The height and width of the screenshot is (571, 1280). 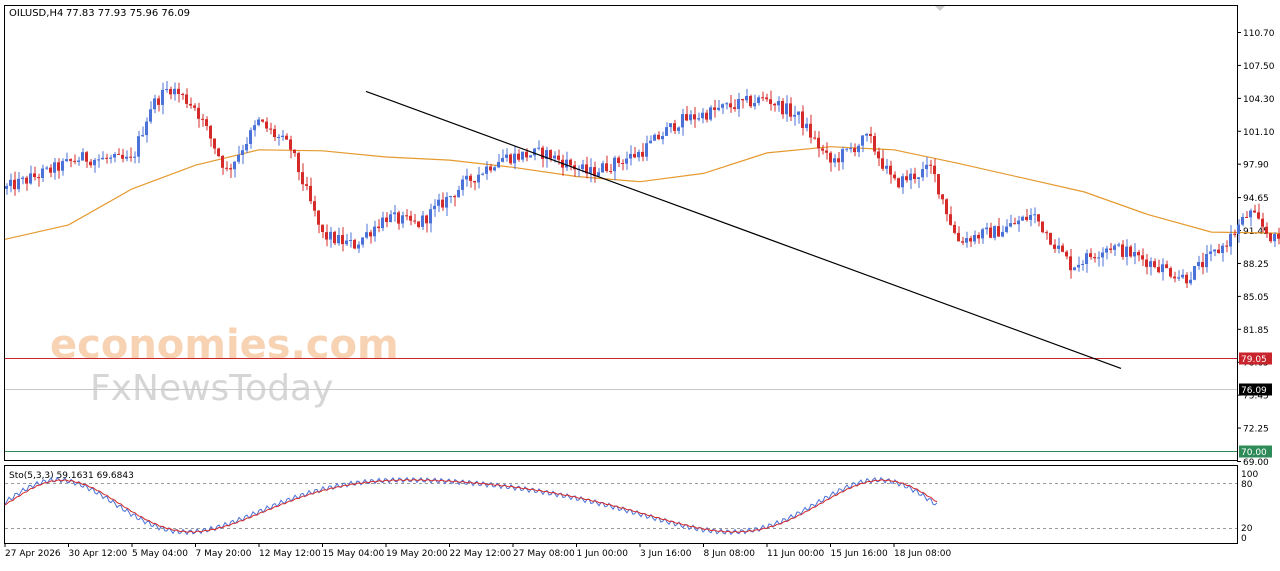 What do you see at coordinates (160, 554) in the screenshot?
I see `time-tick-label: 5 May 04:00` at bounding box center [160, 554].